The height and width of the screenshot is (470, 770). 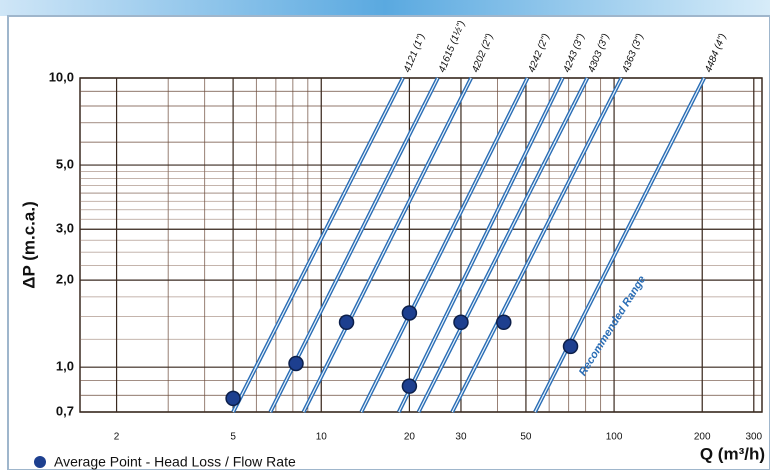 I want to click on y-tick-label: 0,7, so click(x=65, y=410).